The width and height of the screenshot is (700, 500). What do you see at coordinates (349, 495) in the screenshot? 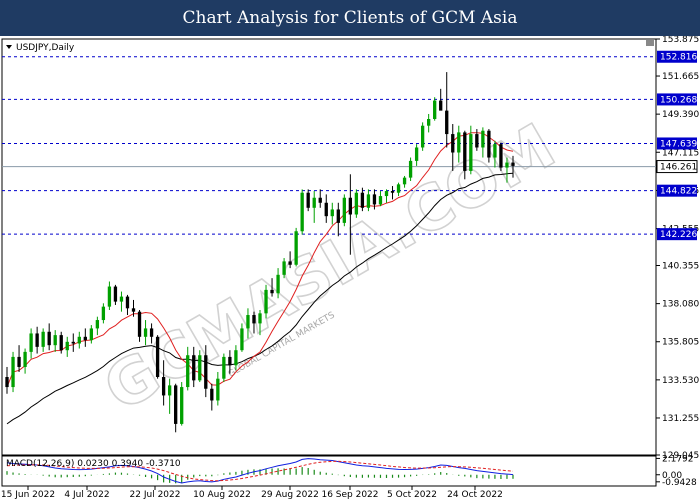
I see `x-tick-label: 16 Sep 2022` at bounding box center [349, 495].